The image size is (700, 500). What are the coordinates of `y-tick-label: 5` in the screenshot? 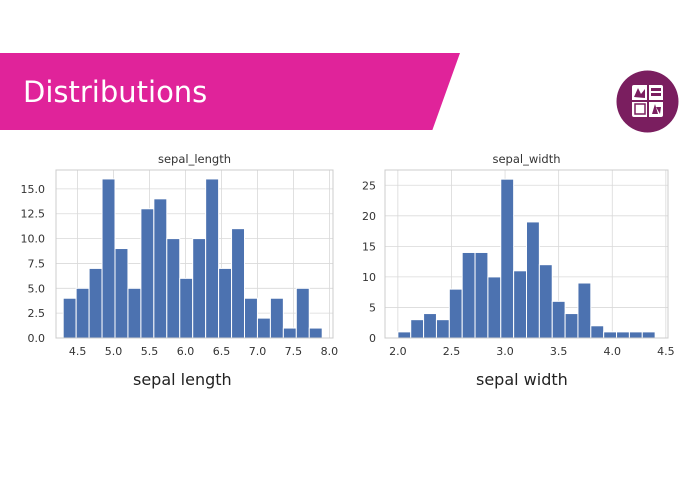 It's located at (372, 307).